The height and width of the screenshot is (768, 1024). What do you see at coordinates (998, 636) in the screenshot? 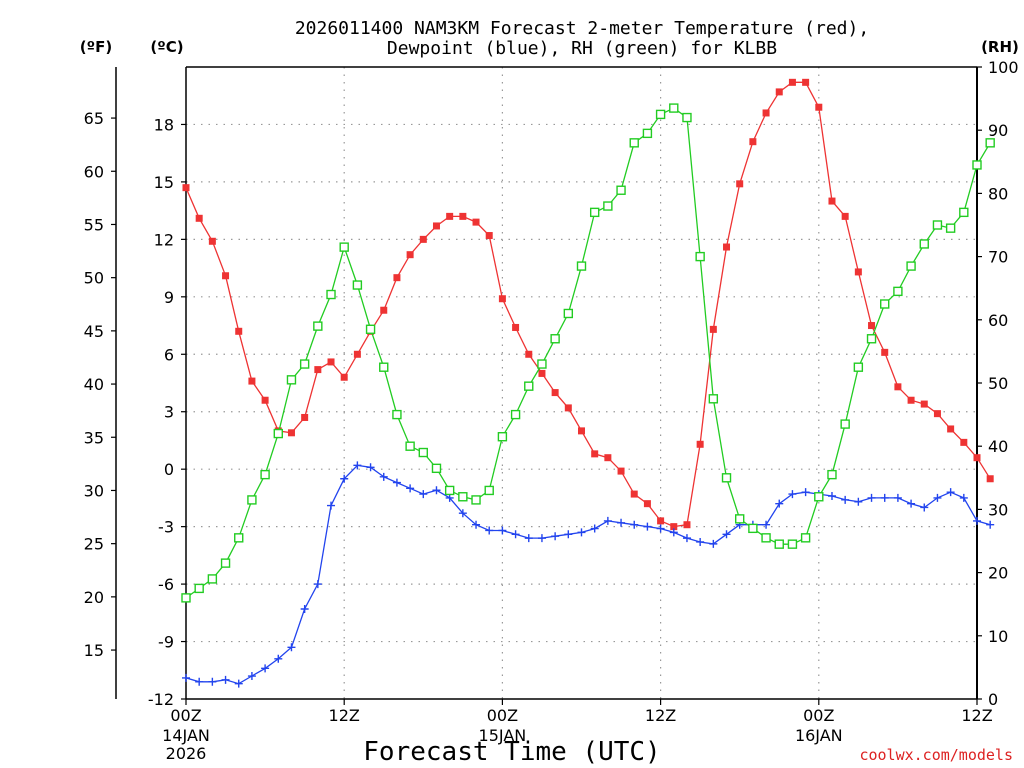
I see `rh-tick-label: 10` at bounding box center [998, 636].